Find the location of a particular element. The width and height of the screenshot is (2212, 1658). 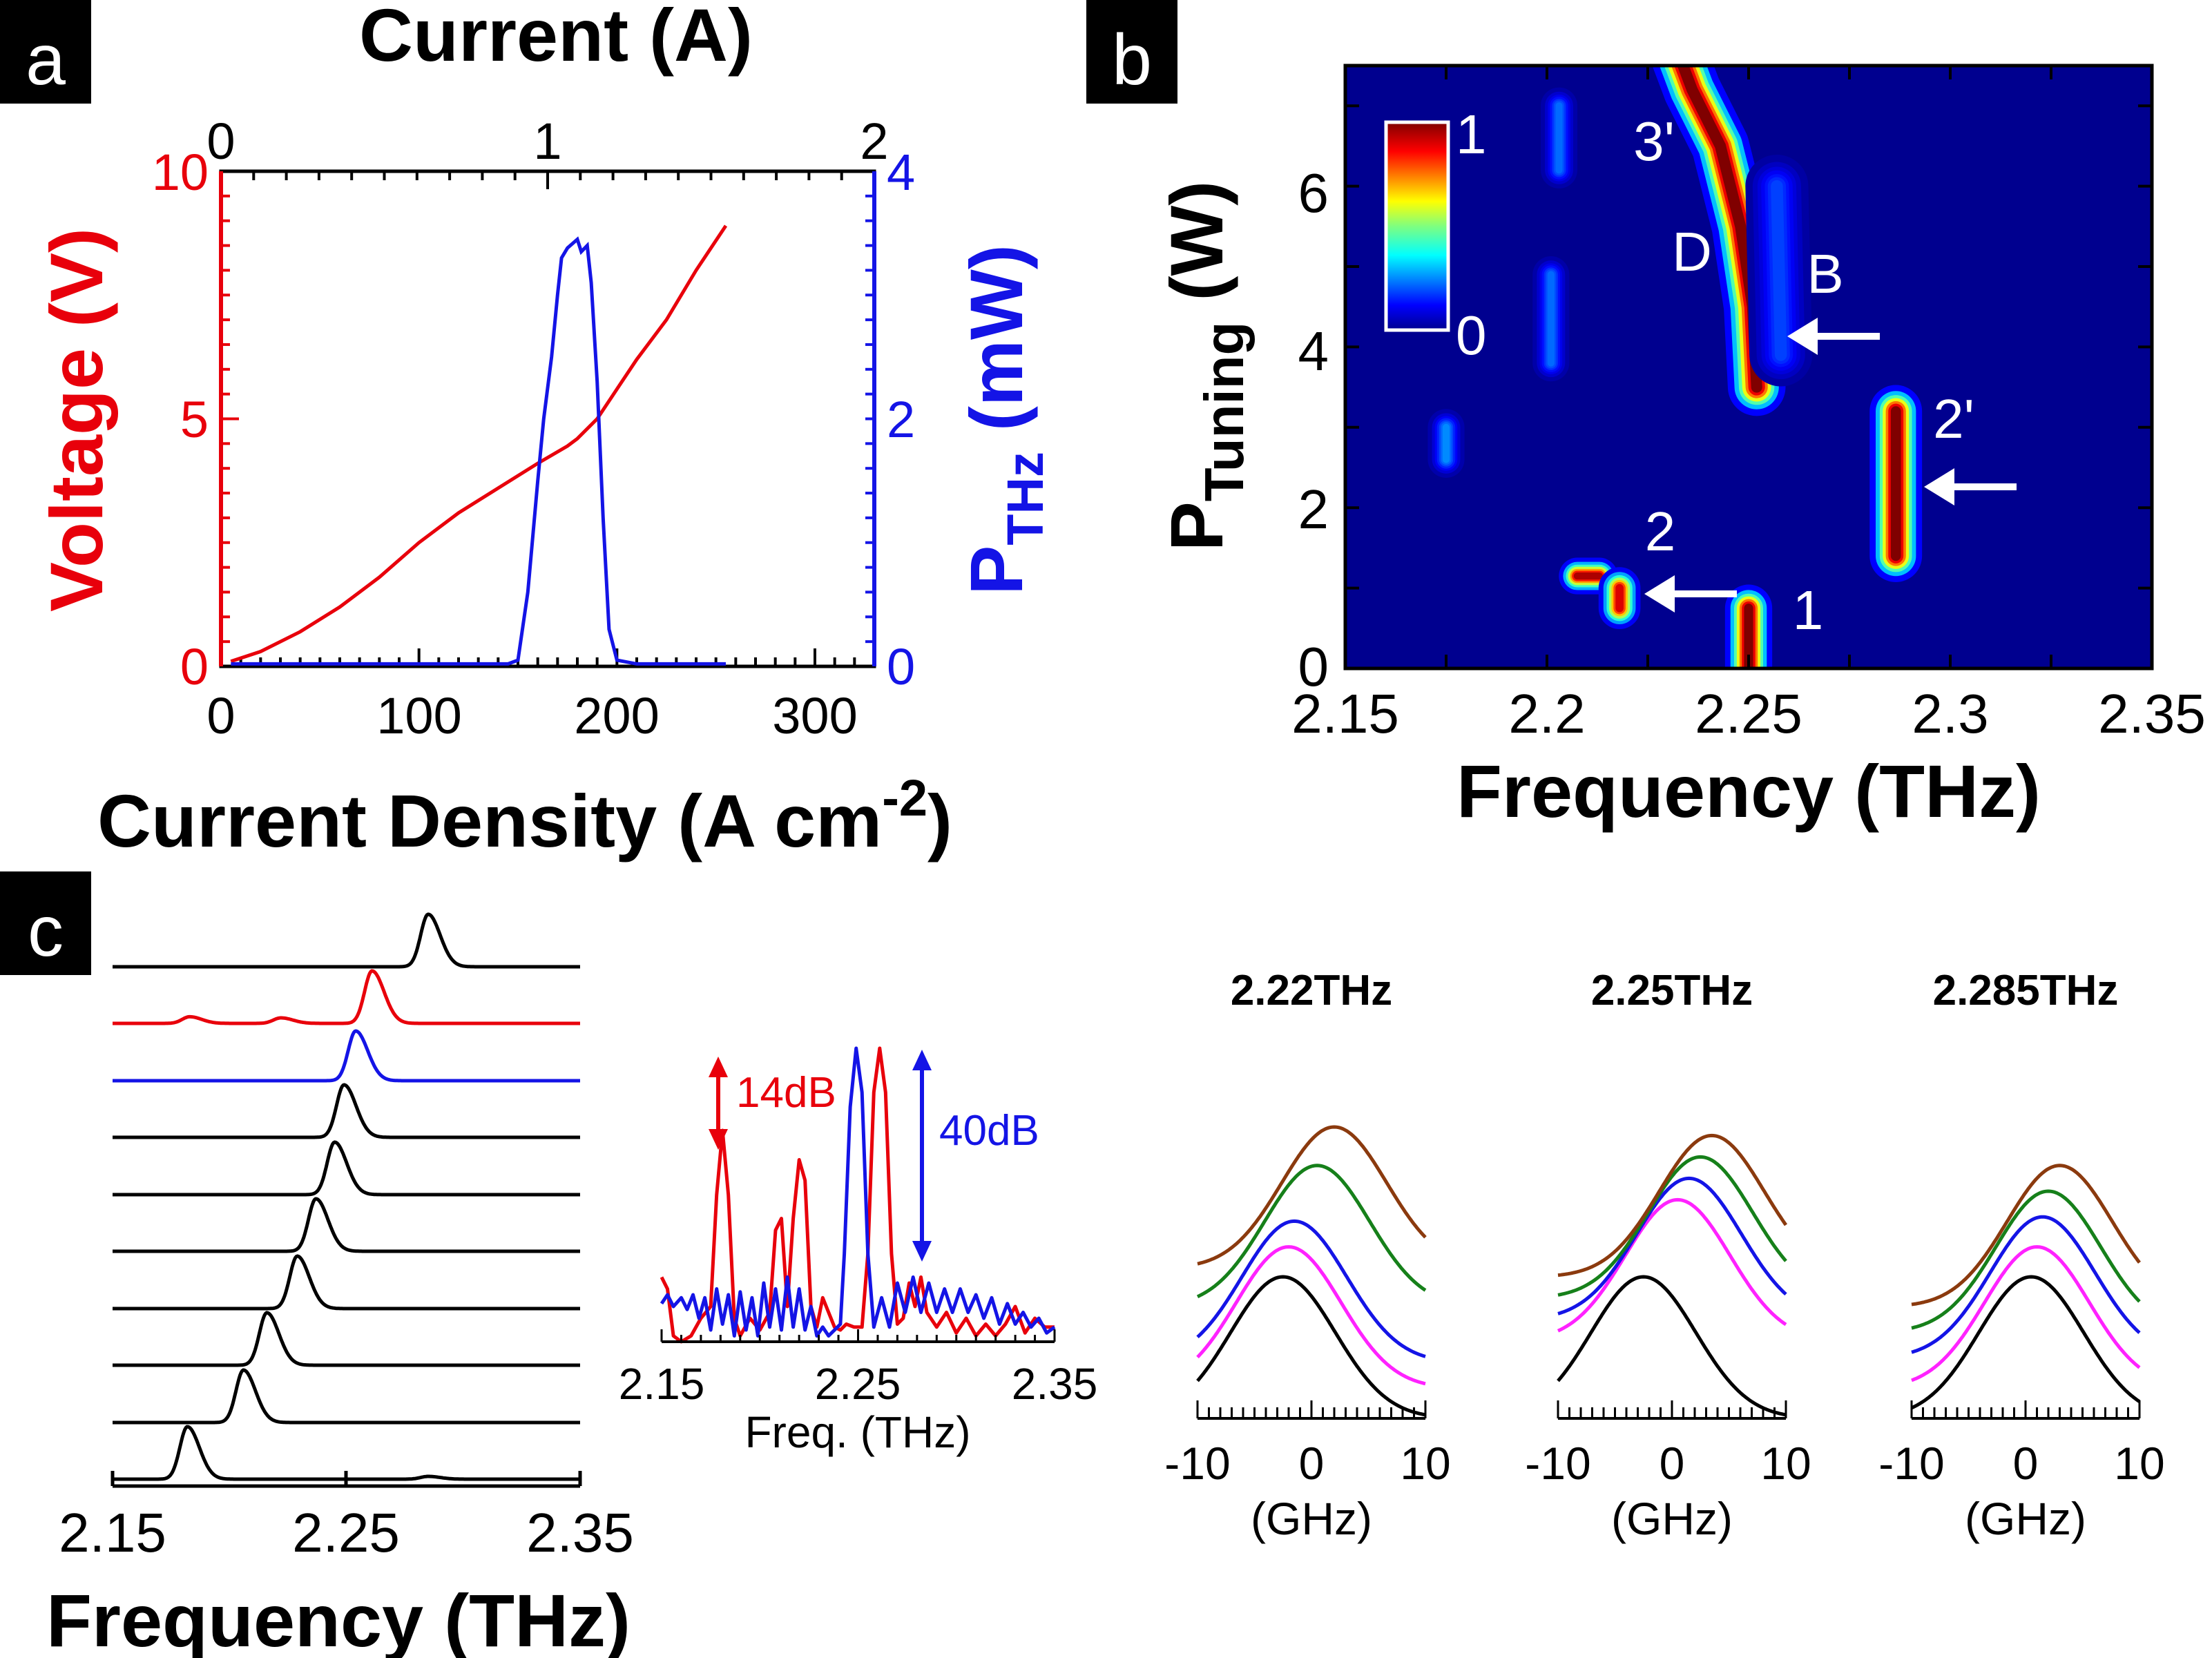

c-mode3-tick-m10: -10 is located at coordinates (1911, 1463).